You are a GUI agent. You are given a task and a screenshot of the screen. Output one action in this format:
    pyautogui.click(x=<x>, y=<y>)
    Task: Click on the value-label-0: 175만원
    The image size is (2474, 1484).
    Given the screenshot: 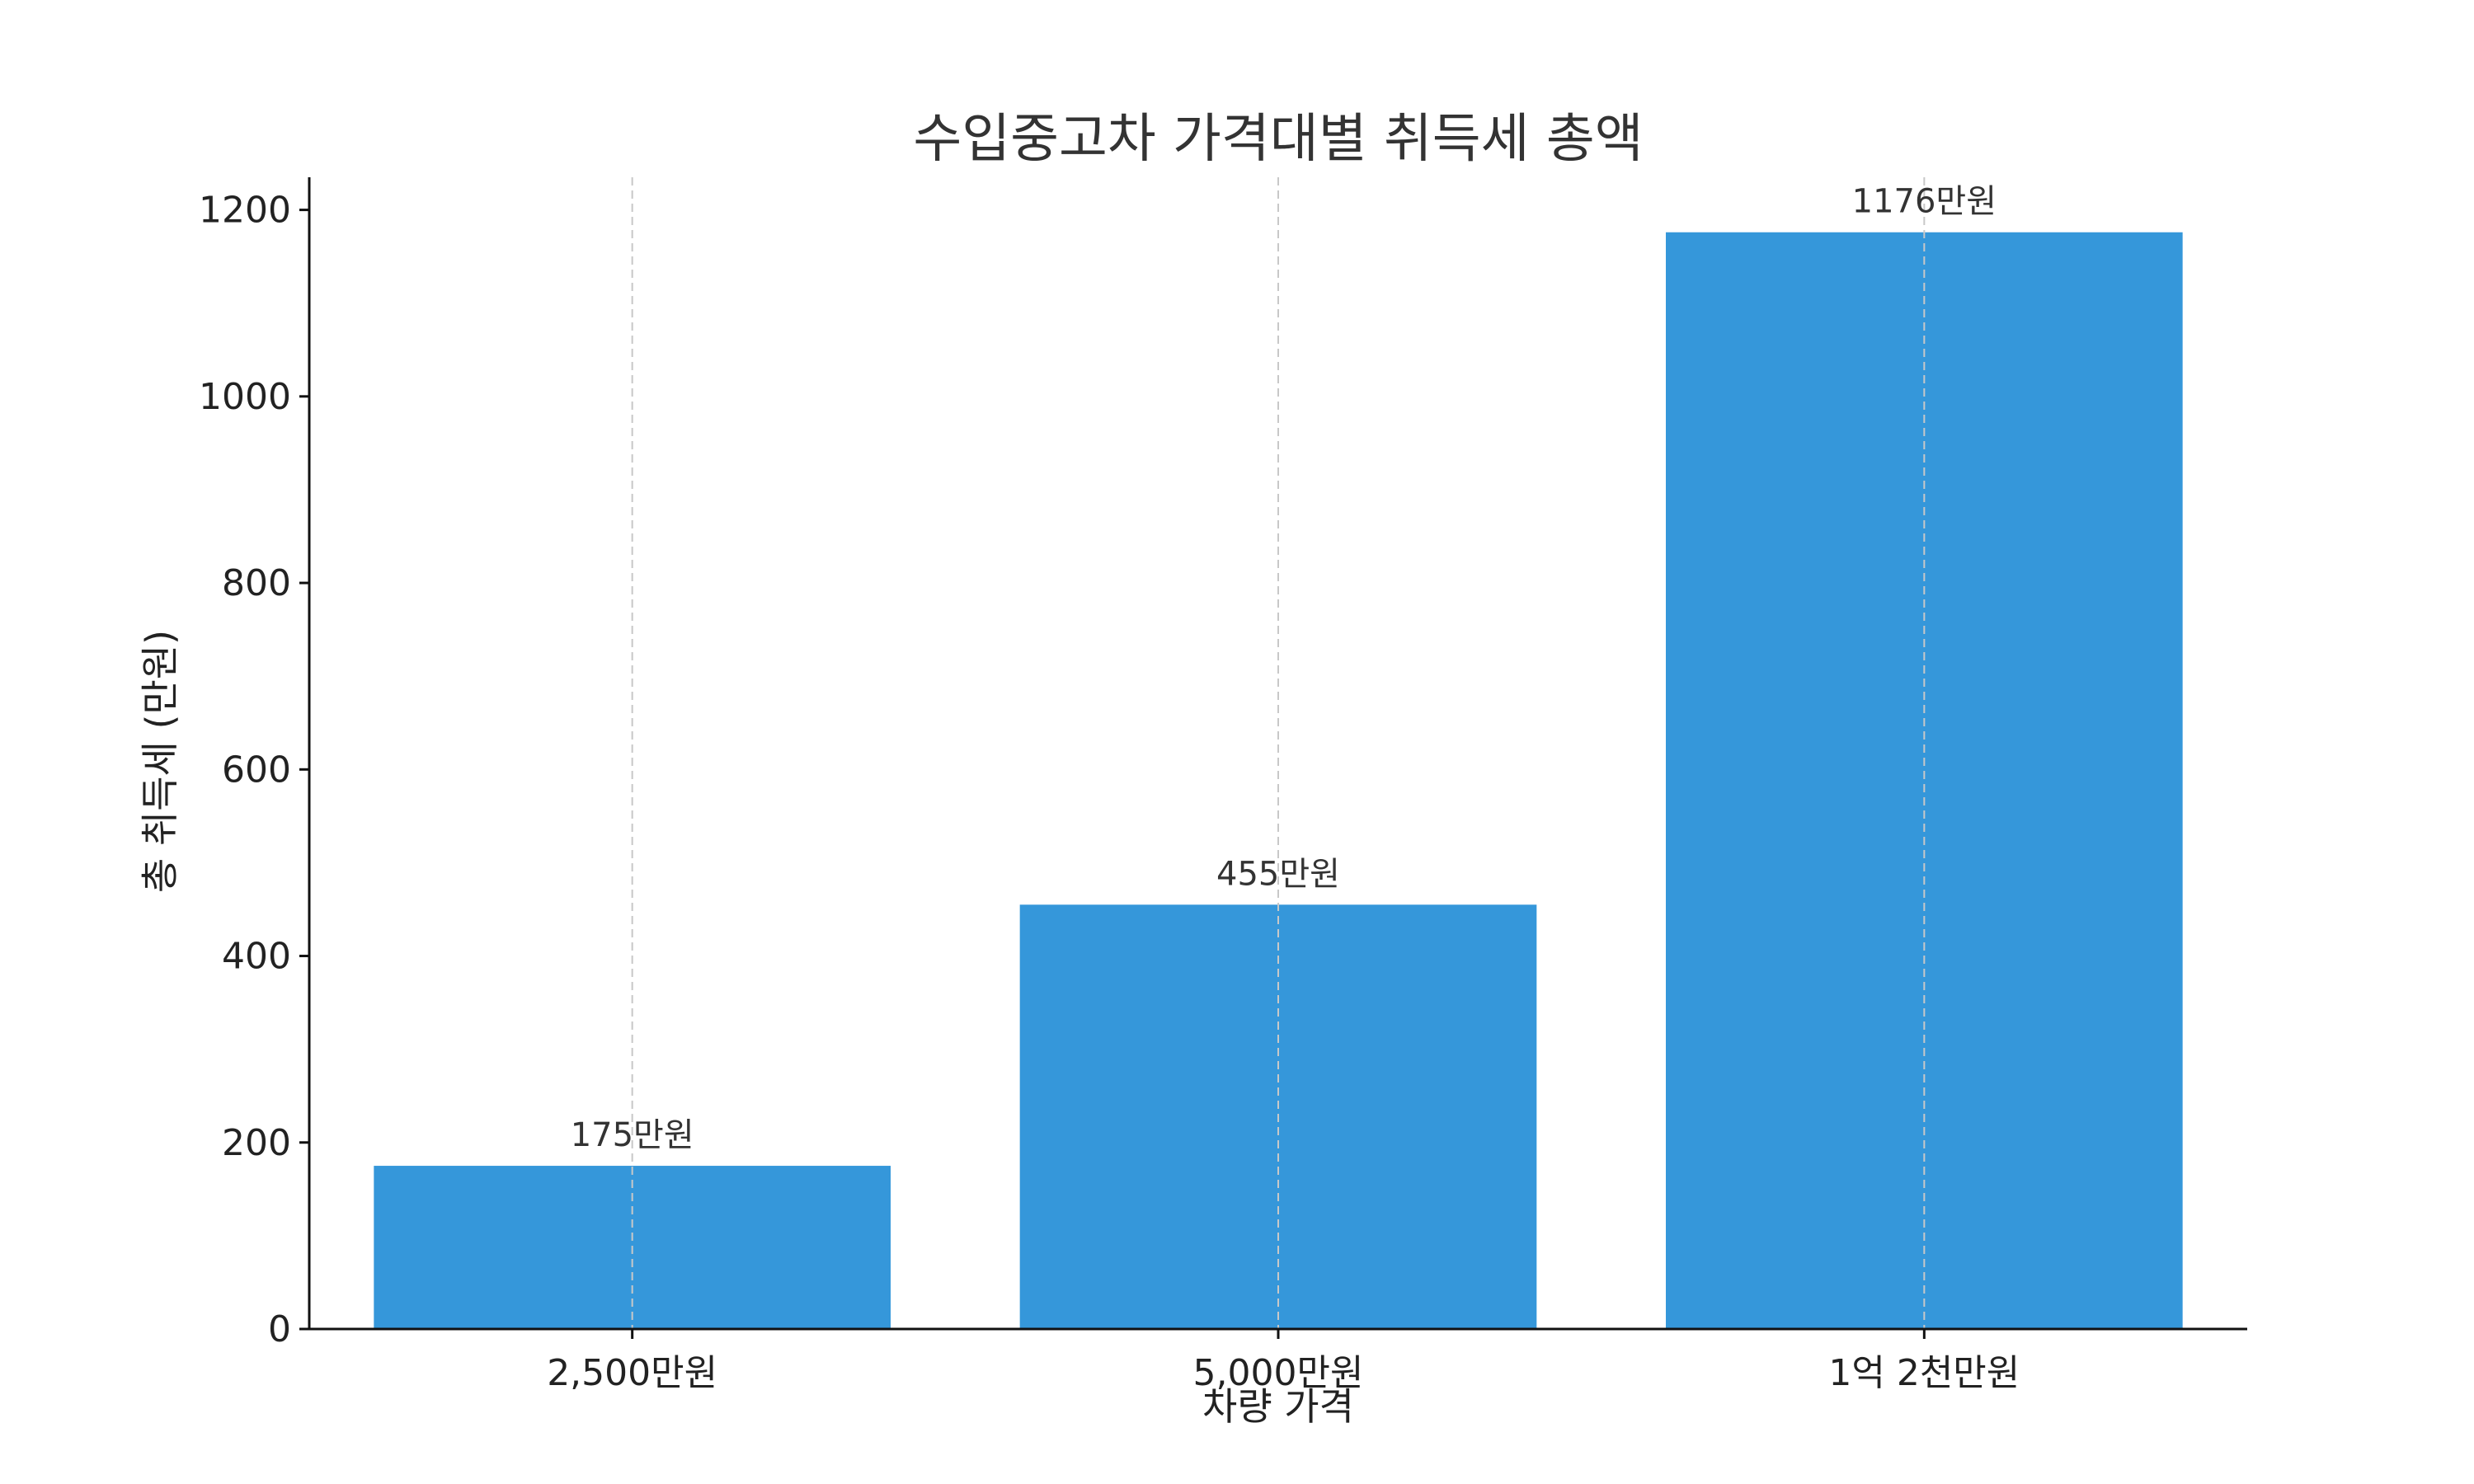 What is the action you would take?
    pyautogui.click(x=632, y=1135)
    